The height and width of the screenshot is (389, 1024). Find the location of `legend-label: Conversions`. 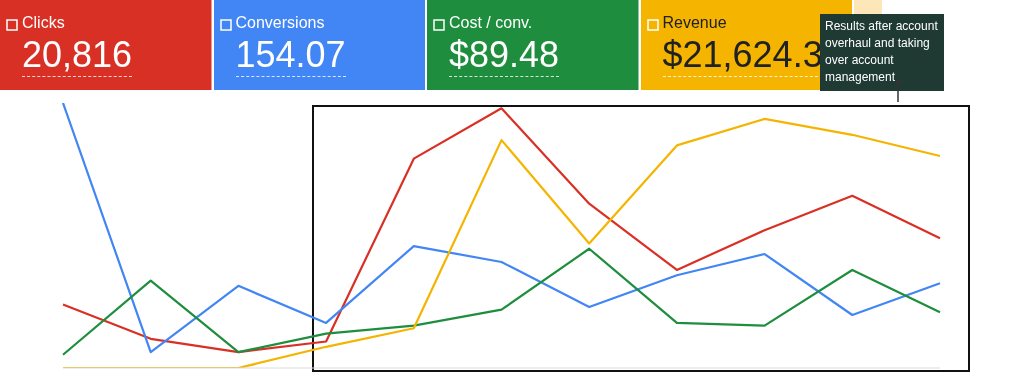

legend-label: Conversions is located at coordinates (280, 23).